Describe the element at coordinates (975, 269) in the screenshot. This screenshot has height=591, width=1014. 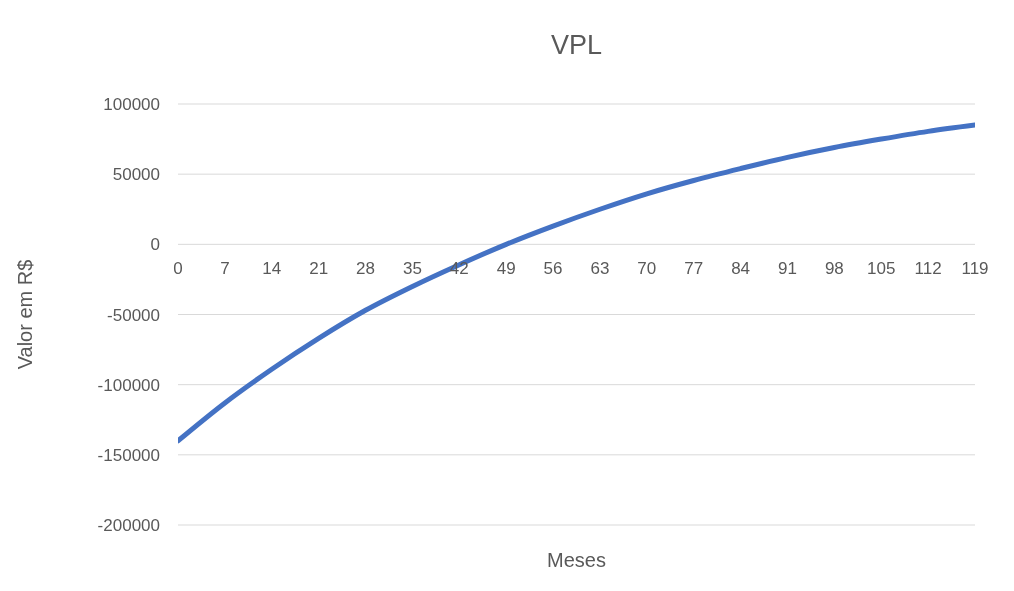
I see `x-tick-label: 119` at that location.